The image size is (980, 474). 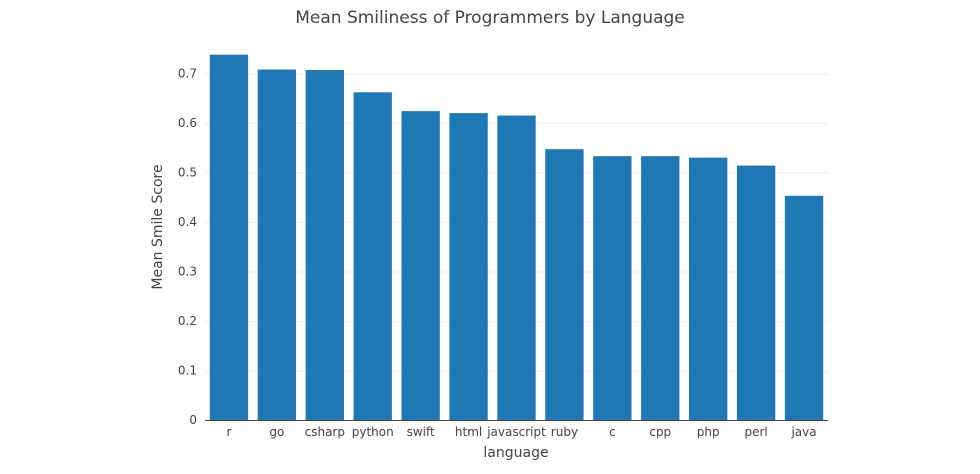 What do you see at coordinates (187, 272) in the screenshot?
I see `y-tick-label: 0.3` at bounding box center [187, 272].